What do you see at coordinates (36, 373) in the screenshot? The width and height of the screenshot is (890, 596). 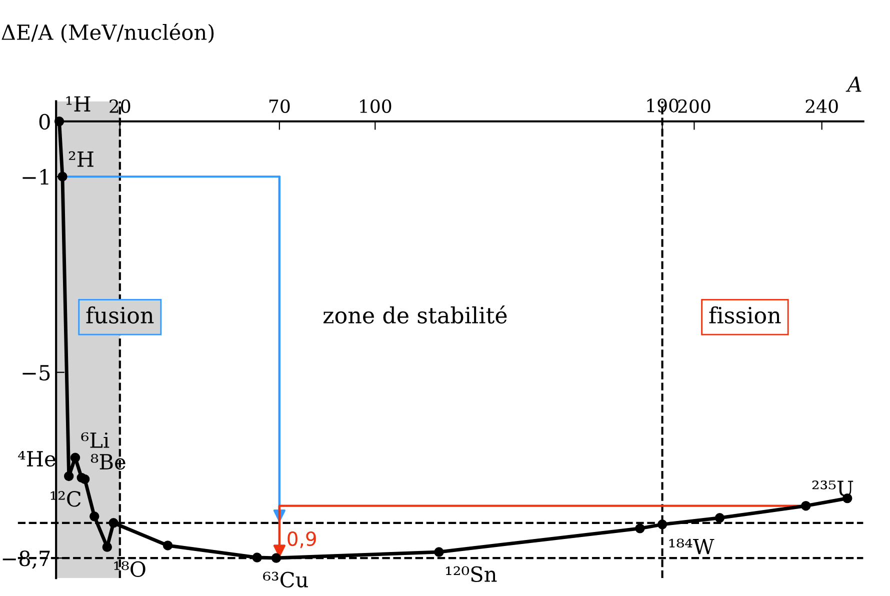 I see `y-tick-label: −5` at bounding box center [36, 373].